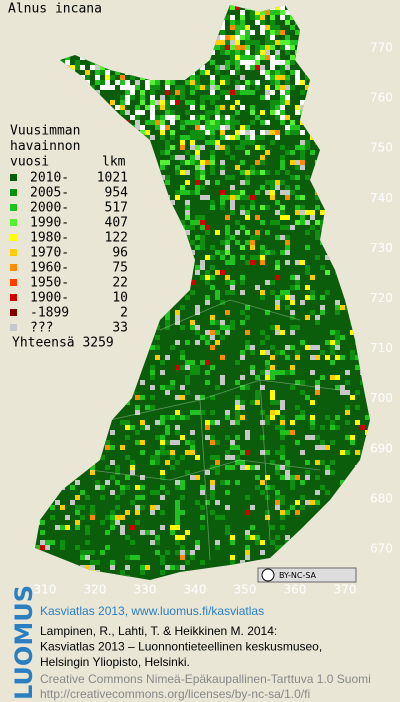  I want to click on x-coordinate-label: 340, so click(195, 590).